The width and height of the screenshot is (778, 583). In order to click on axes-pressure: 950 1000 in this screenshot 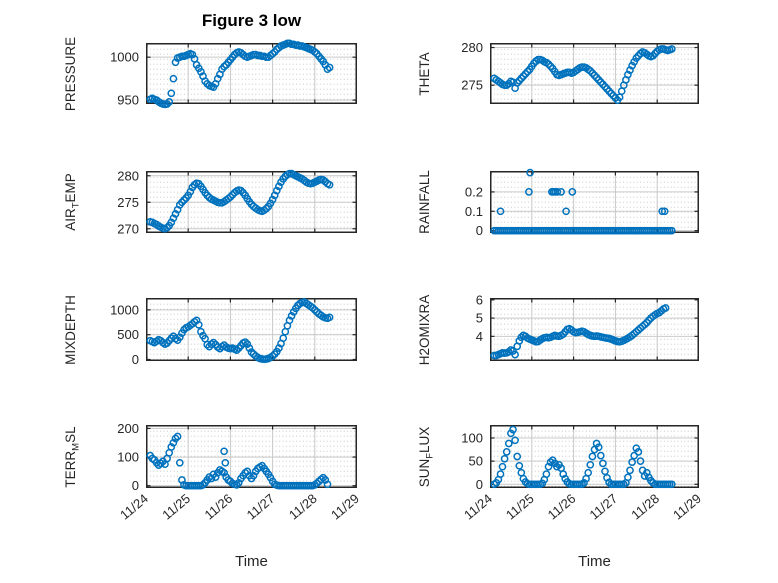, I will do `click(233, 74)`.